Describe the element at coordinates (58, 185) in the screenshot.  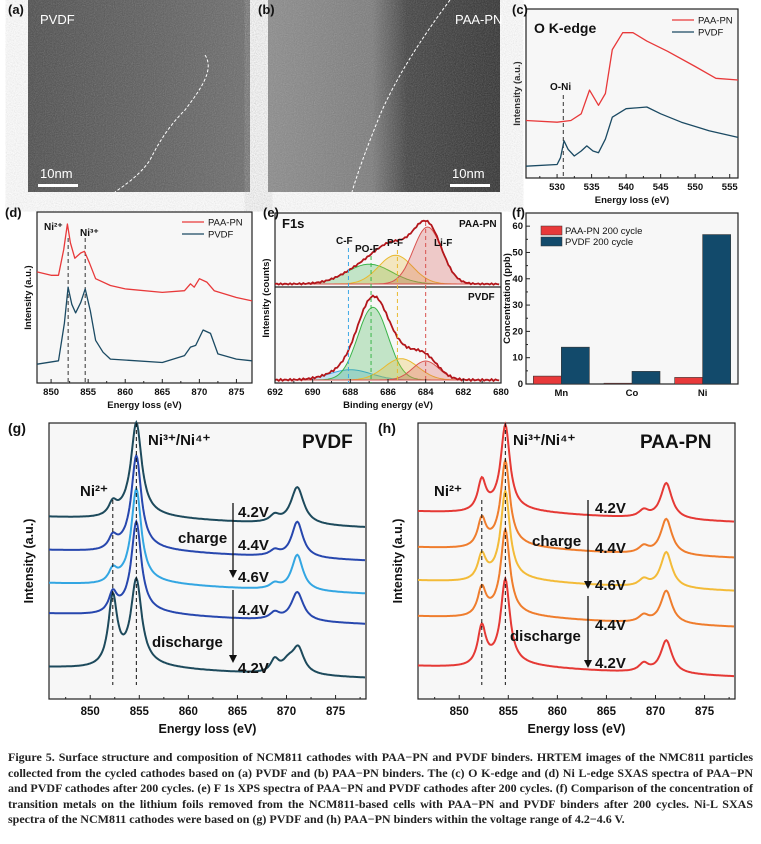
I see `scale-bar-a` at that location.